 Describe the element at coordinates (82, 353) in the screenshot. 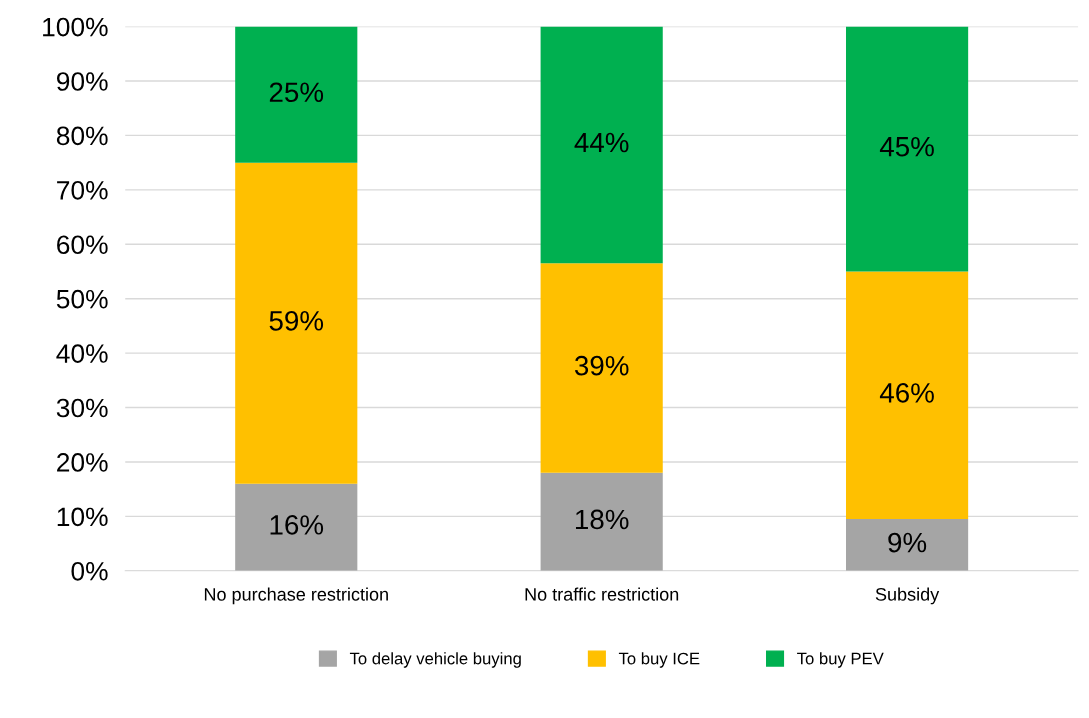

I see `y-tick-label: 40%` at that location.